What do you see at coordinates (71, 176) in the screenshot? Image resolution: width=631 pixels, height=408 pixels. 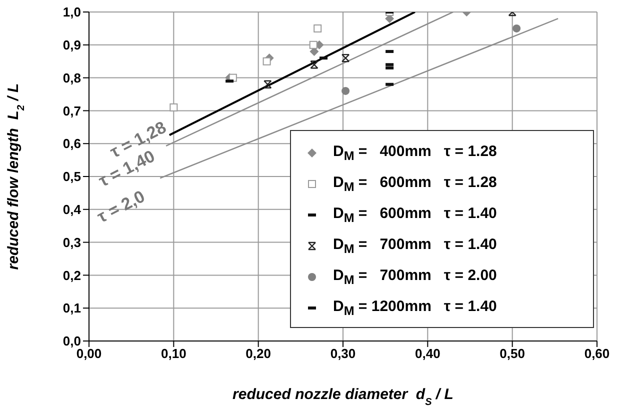 I see `y-tick-label: 0,5` at bounding box center [71, 176].